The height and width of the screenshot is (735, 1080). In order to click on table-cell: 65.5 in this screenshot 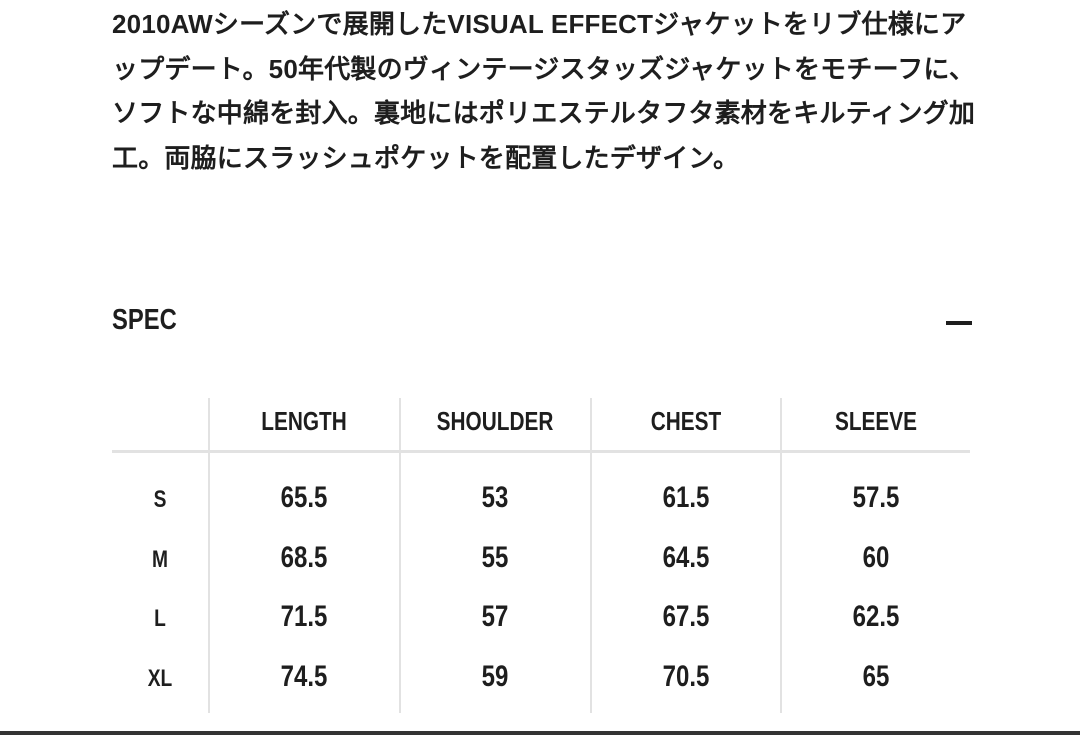, I will do `click(304, 497)`.